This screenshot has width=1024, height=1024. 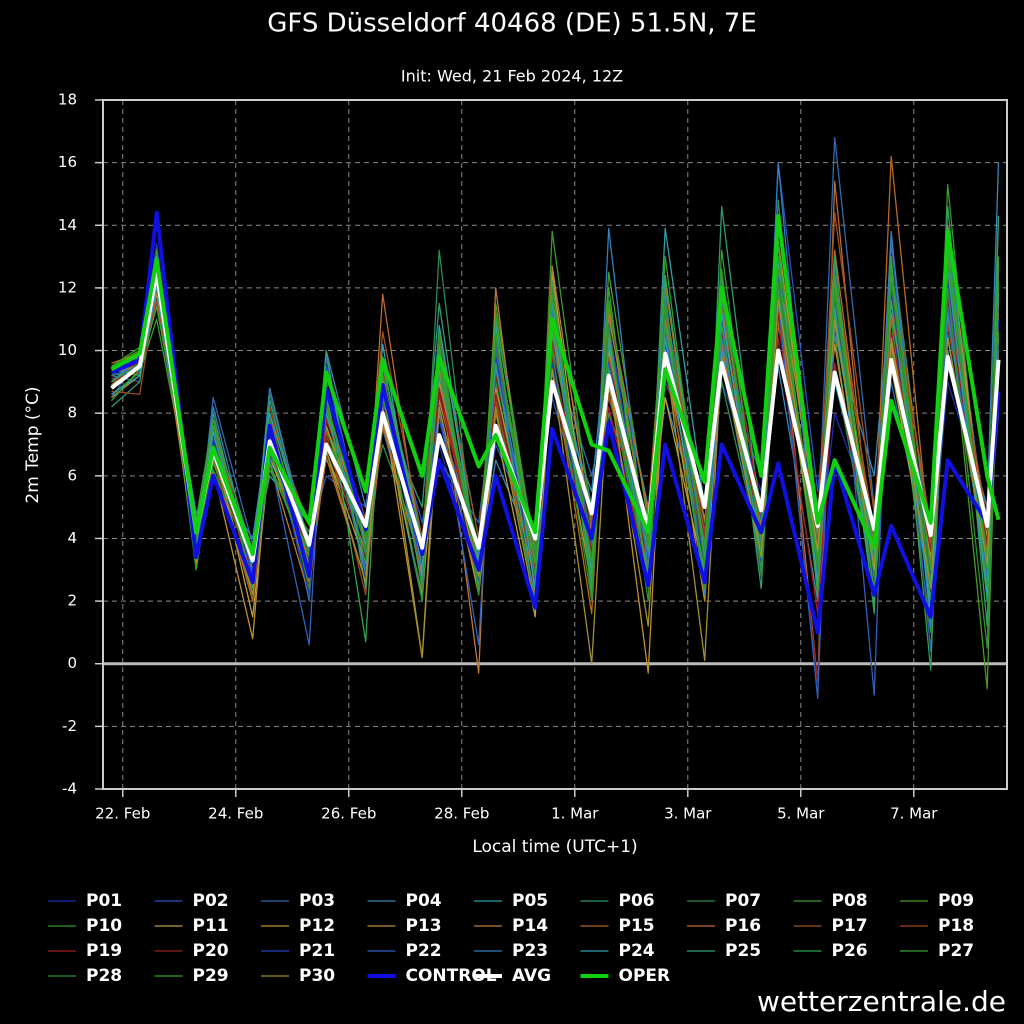 I want to click on x-tick-label: 24. Feb, so click(x=235, y=814).